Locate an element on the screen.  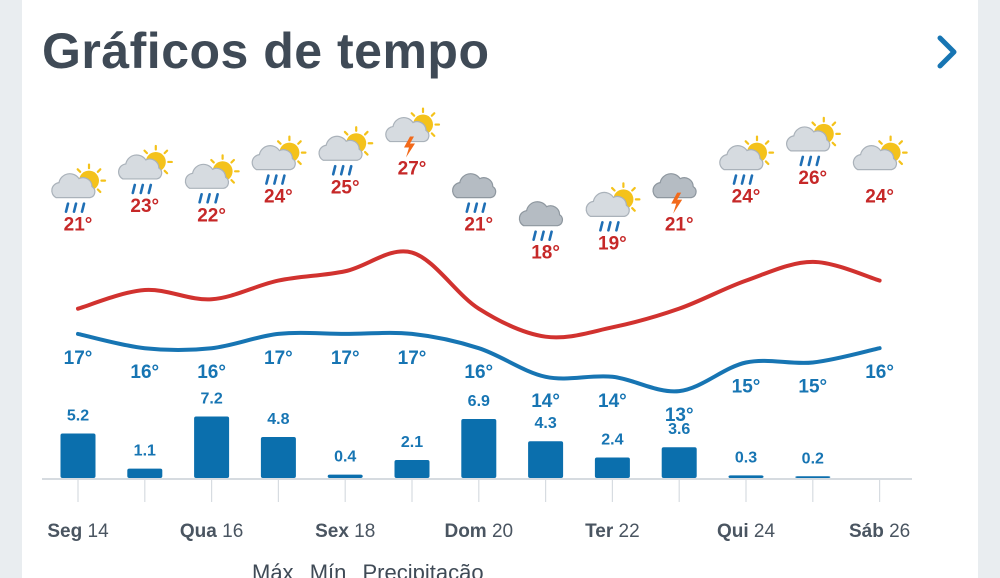
max-temp-label: 19° is located at coordinates (612, 243).